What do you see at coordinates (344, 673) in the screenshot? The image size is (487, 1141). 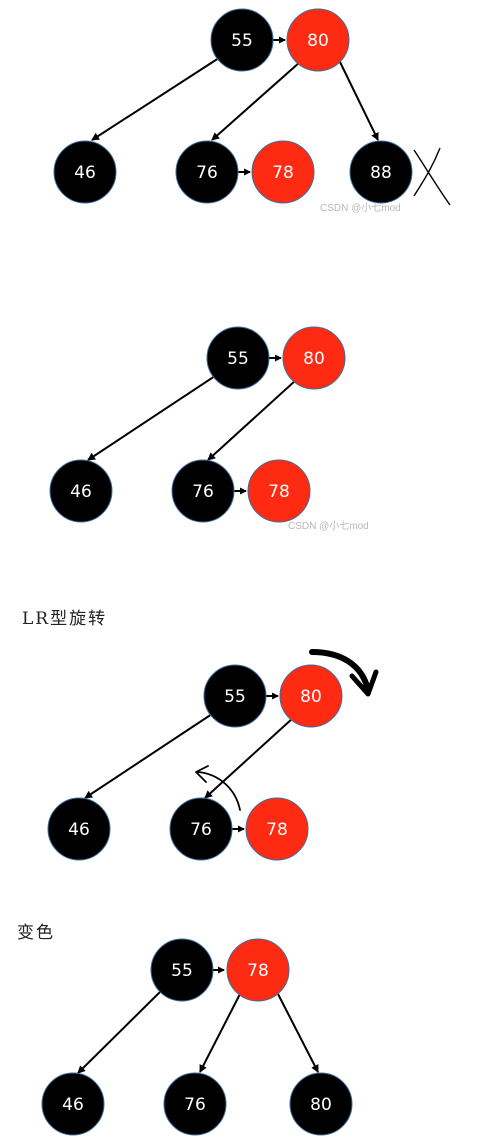 I see `rotate-right-arrow` at bounding box center [344, 673].